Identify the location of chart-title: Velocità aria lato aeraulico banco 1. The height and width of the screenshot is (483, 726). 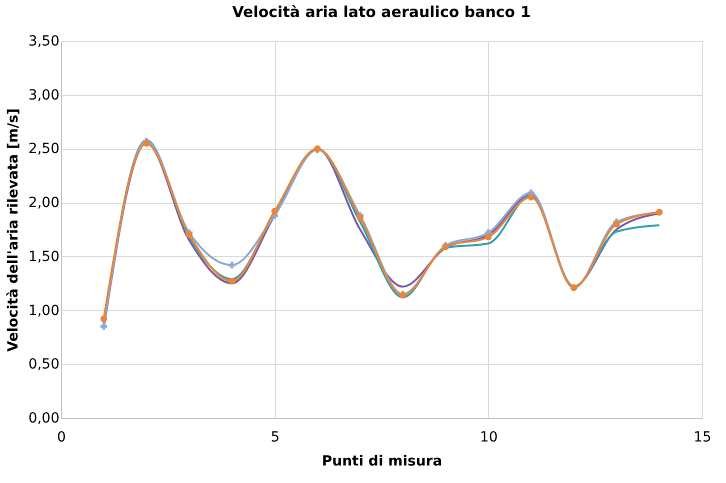
(381, 12).